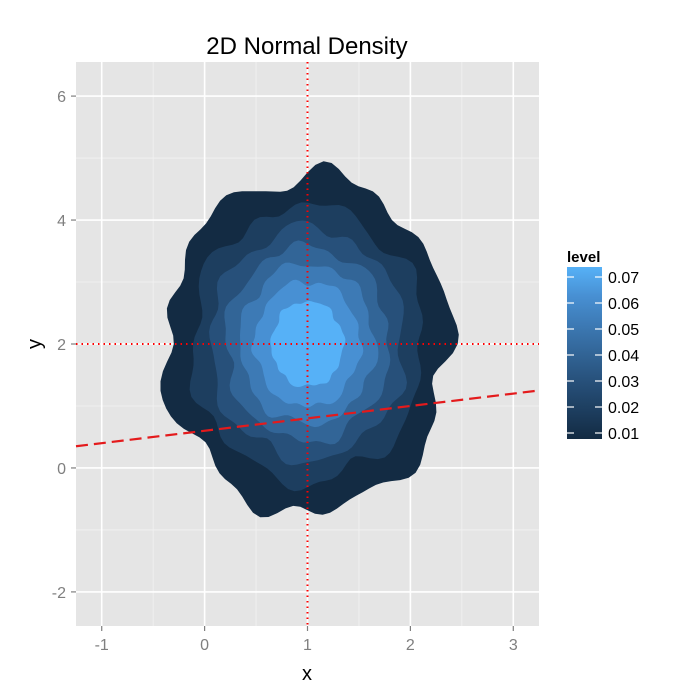  Describe the element at coordinates (623, 356) in the screenshot. I see `legend-label: 0.04` at that location.